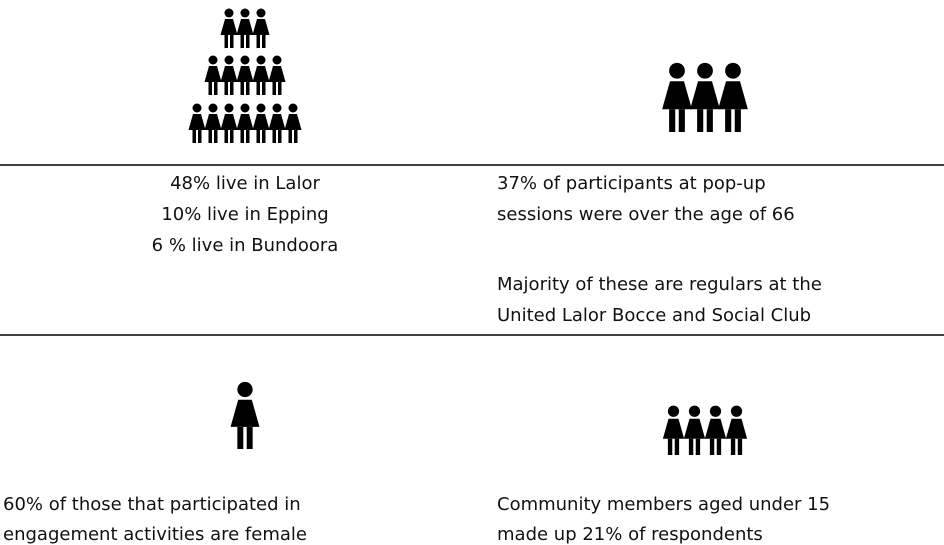 The image size is (944, 545). Describe the element at coordinates (152, 504) in the screenshot. I see `cell-text: 60% of those that participated in` at that location.